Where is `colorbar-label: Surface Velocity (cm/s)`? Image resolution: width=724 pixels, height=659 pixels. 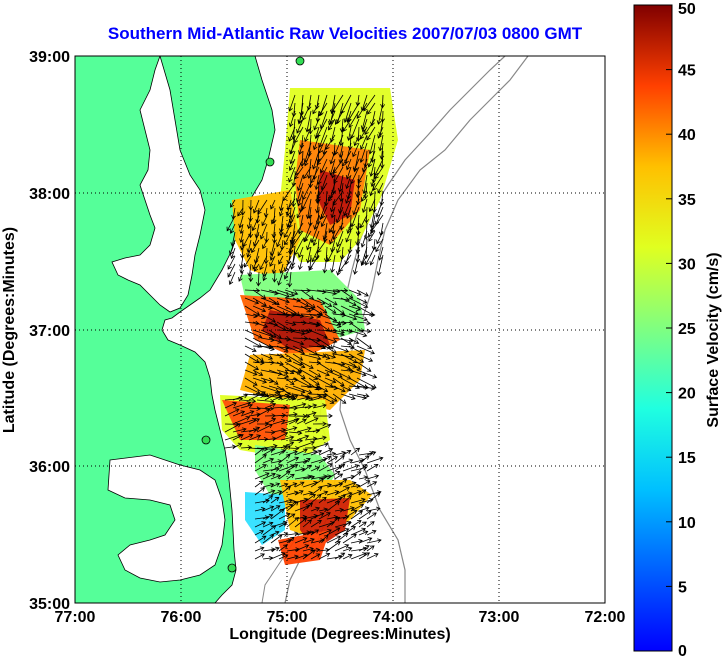 colorbar-label: Surface Velocity (cm/s) is located at coordinates (713, 339).